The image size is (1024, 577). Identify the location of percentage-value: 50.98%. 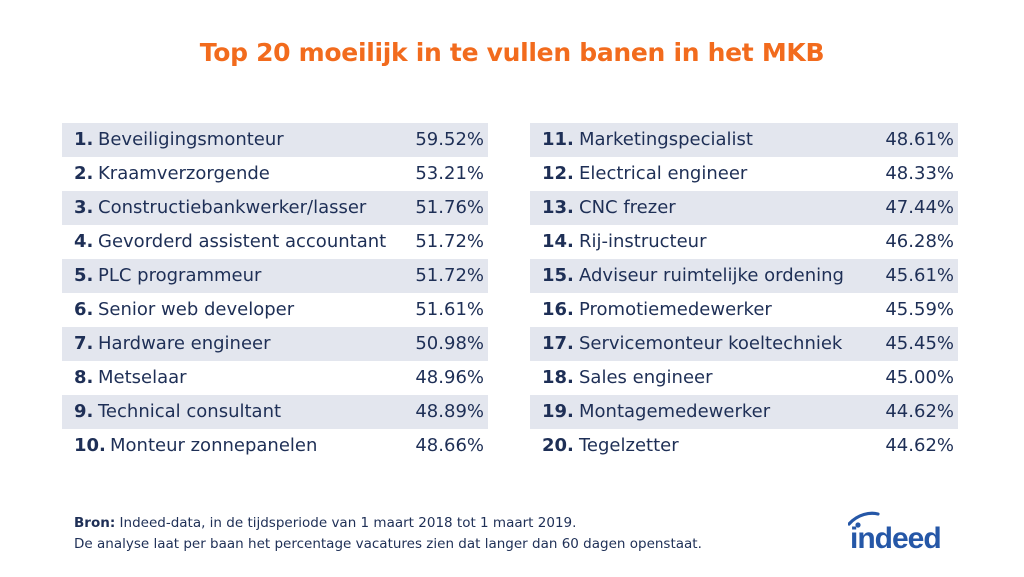
(449, 343).